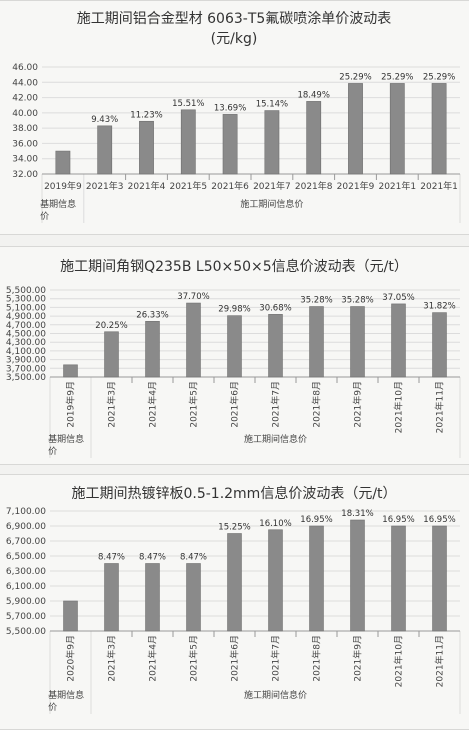 This screenshot has width=469, height=730. Describe the element at coordinates (152, 558) in the screenshot. I see `data-label: 8.47%` at that location.